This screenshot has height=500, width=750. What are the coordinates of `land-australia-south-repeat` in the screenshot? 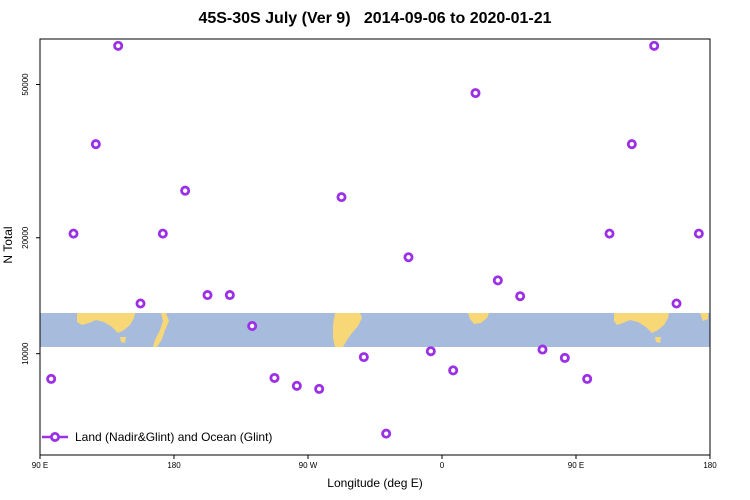 It's located at (641, 323).